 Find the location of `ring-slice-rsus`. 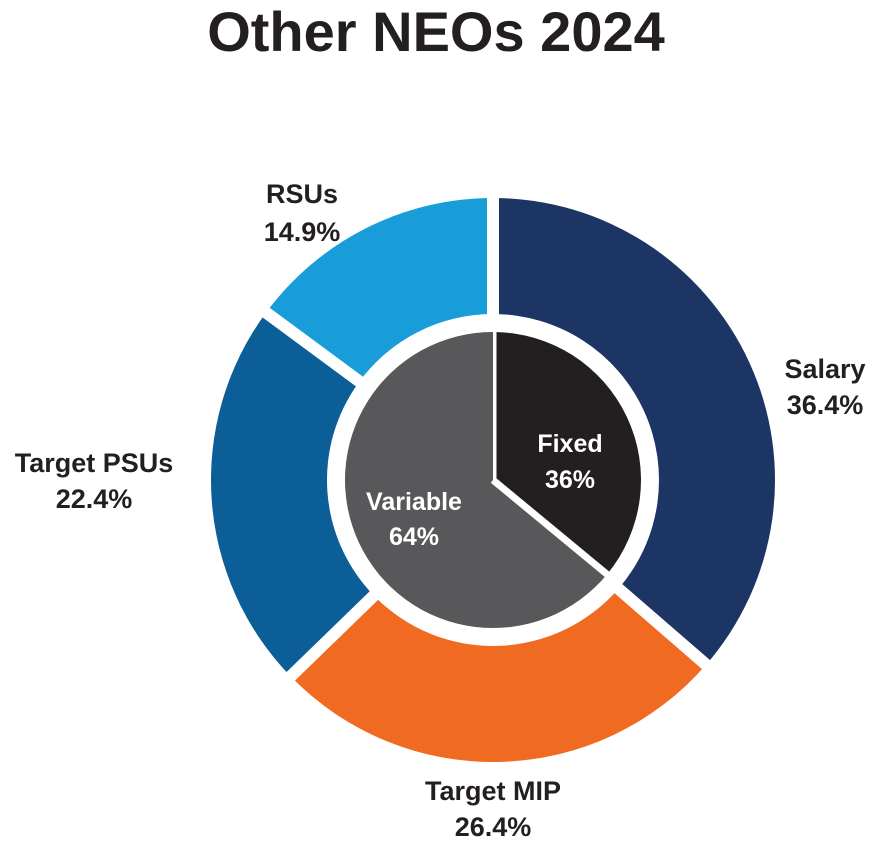

ring-slice-rsus is located at coordinates (379, 290).